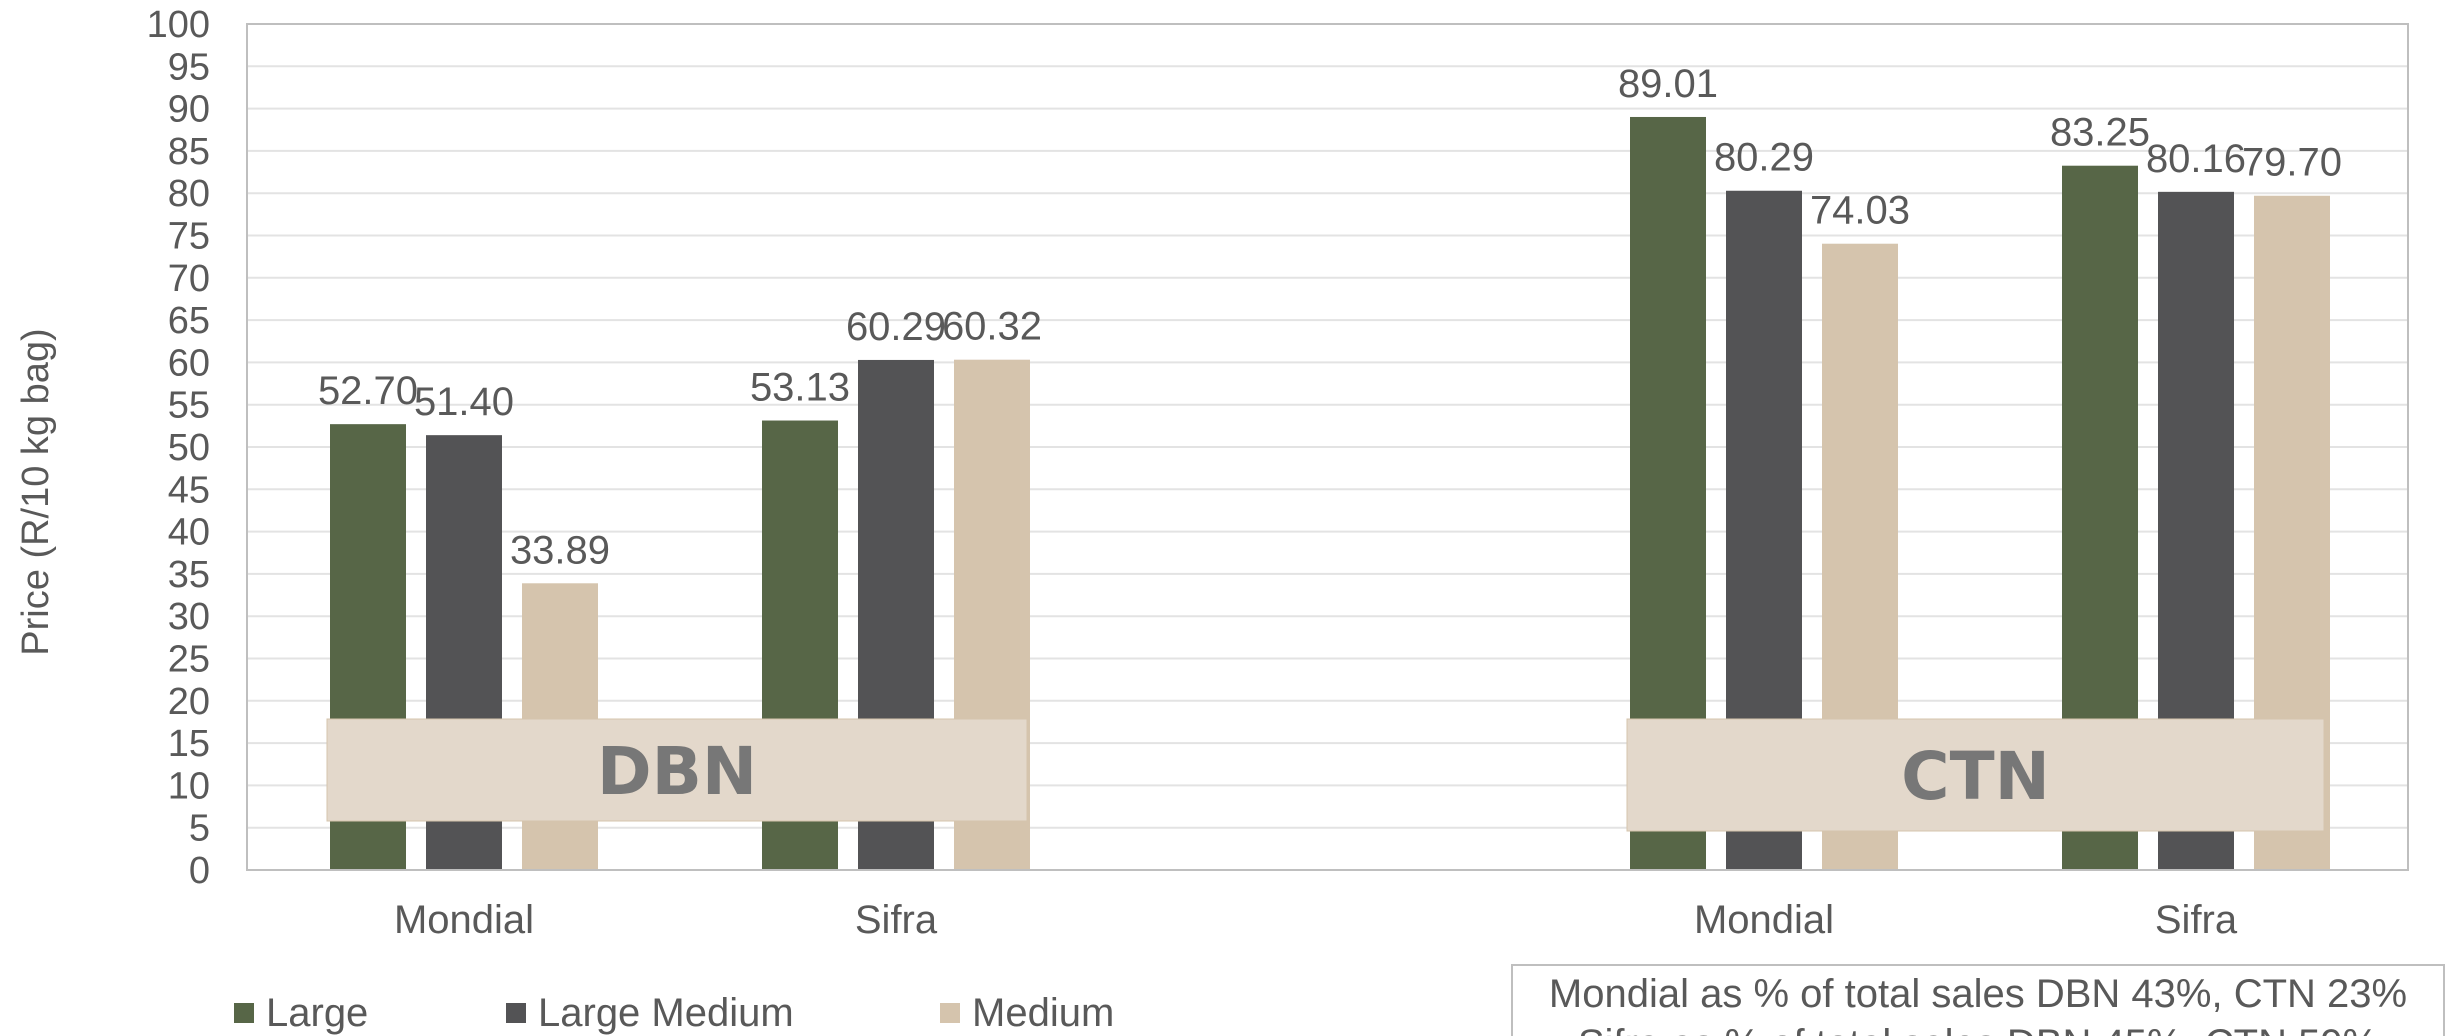  Describe the element at coordinates (189, 660) in the screenshot. I see `y-tick-label: 25` at that location.